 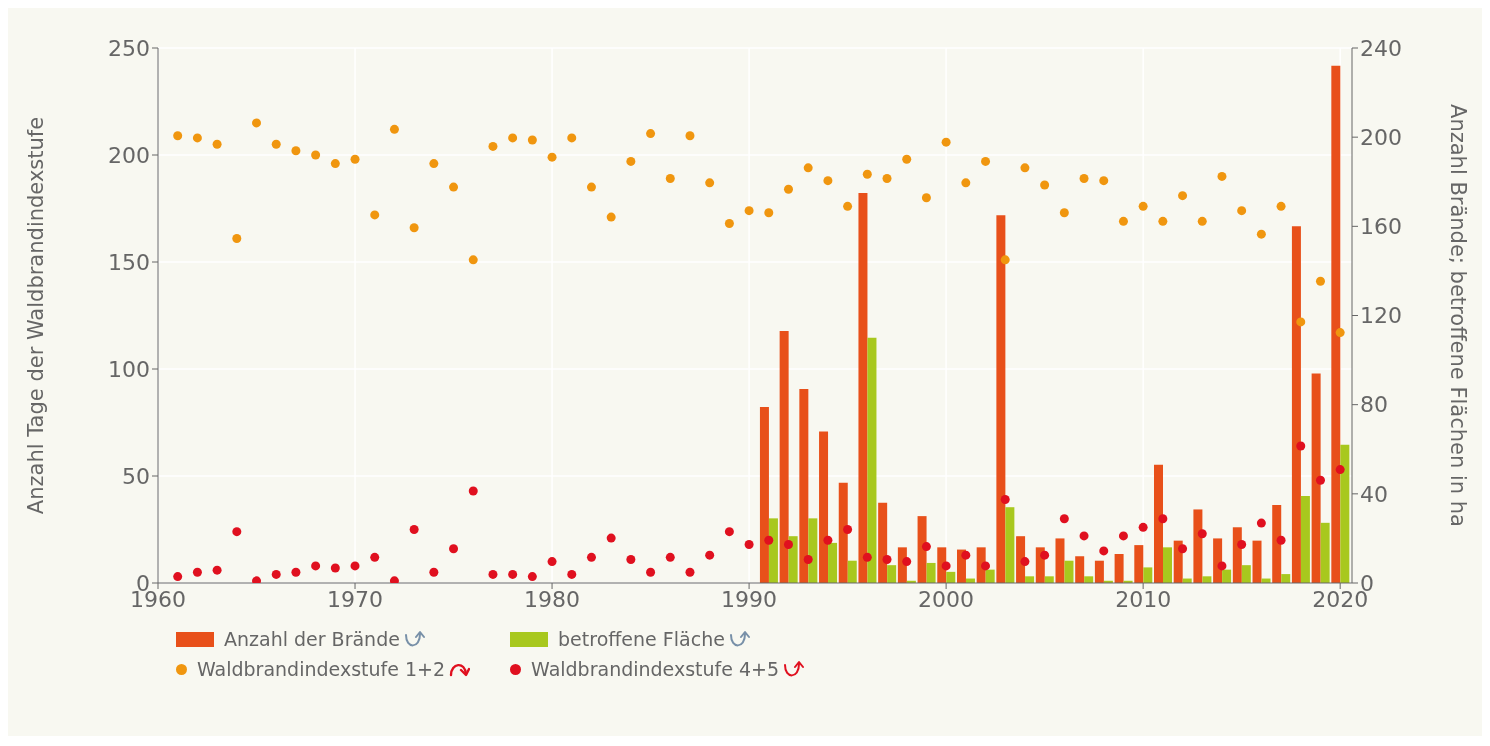 What do you see at coordinates (552, 599) in the screenshot?
I see `x-tick-label: 1980` at bounding box center [552, 599].